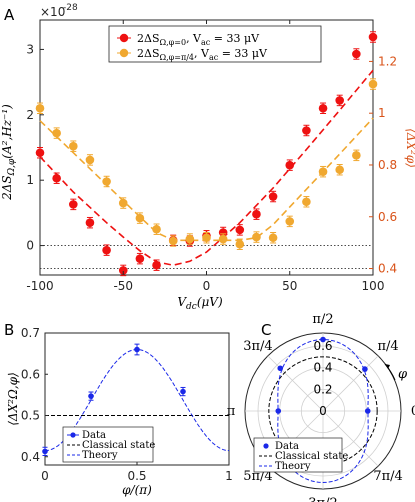 The image size is (415, 502). I want to click on x-tick-label-b-1: 0.5, so click(136, 476).